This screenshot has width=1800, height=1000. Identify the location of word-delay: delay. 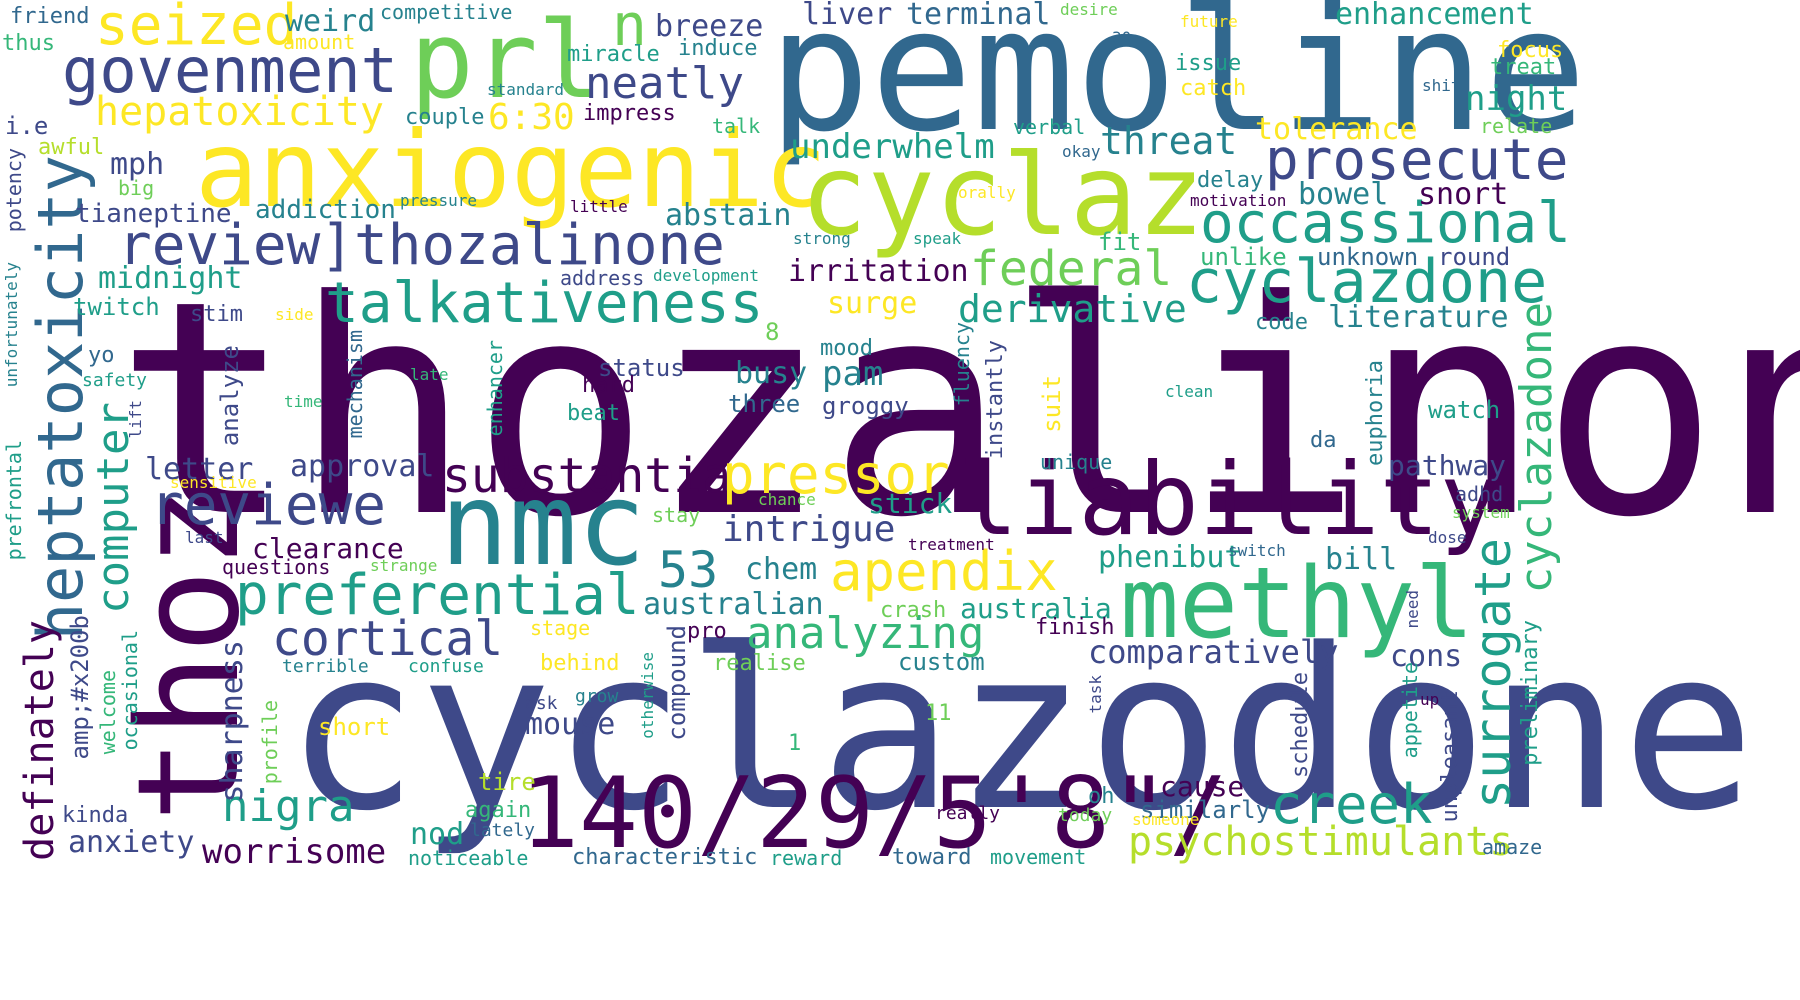
(1230, 180).